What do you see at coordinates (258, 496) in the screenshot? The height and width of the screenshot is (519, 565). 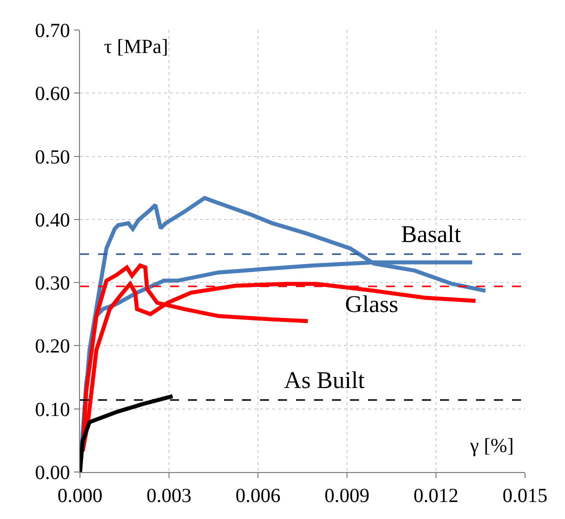 I see `x-tick-label: 0.006` at bounding box center [258, 496].